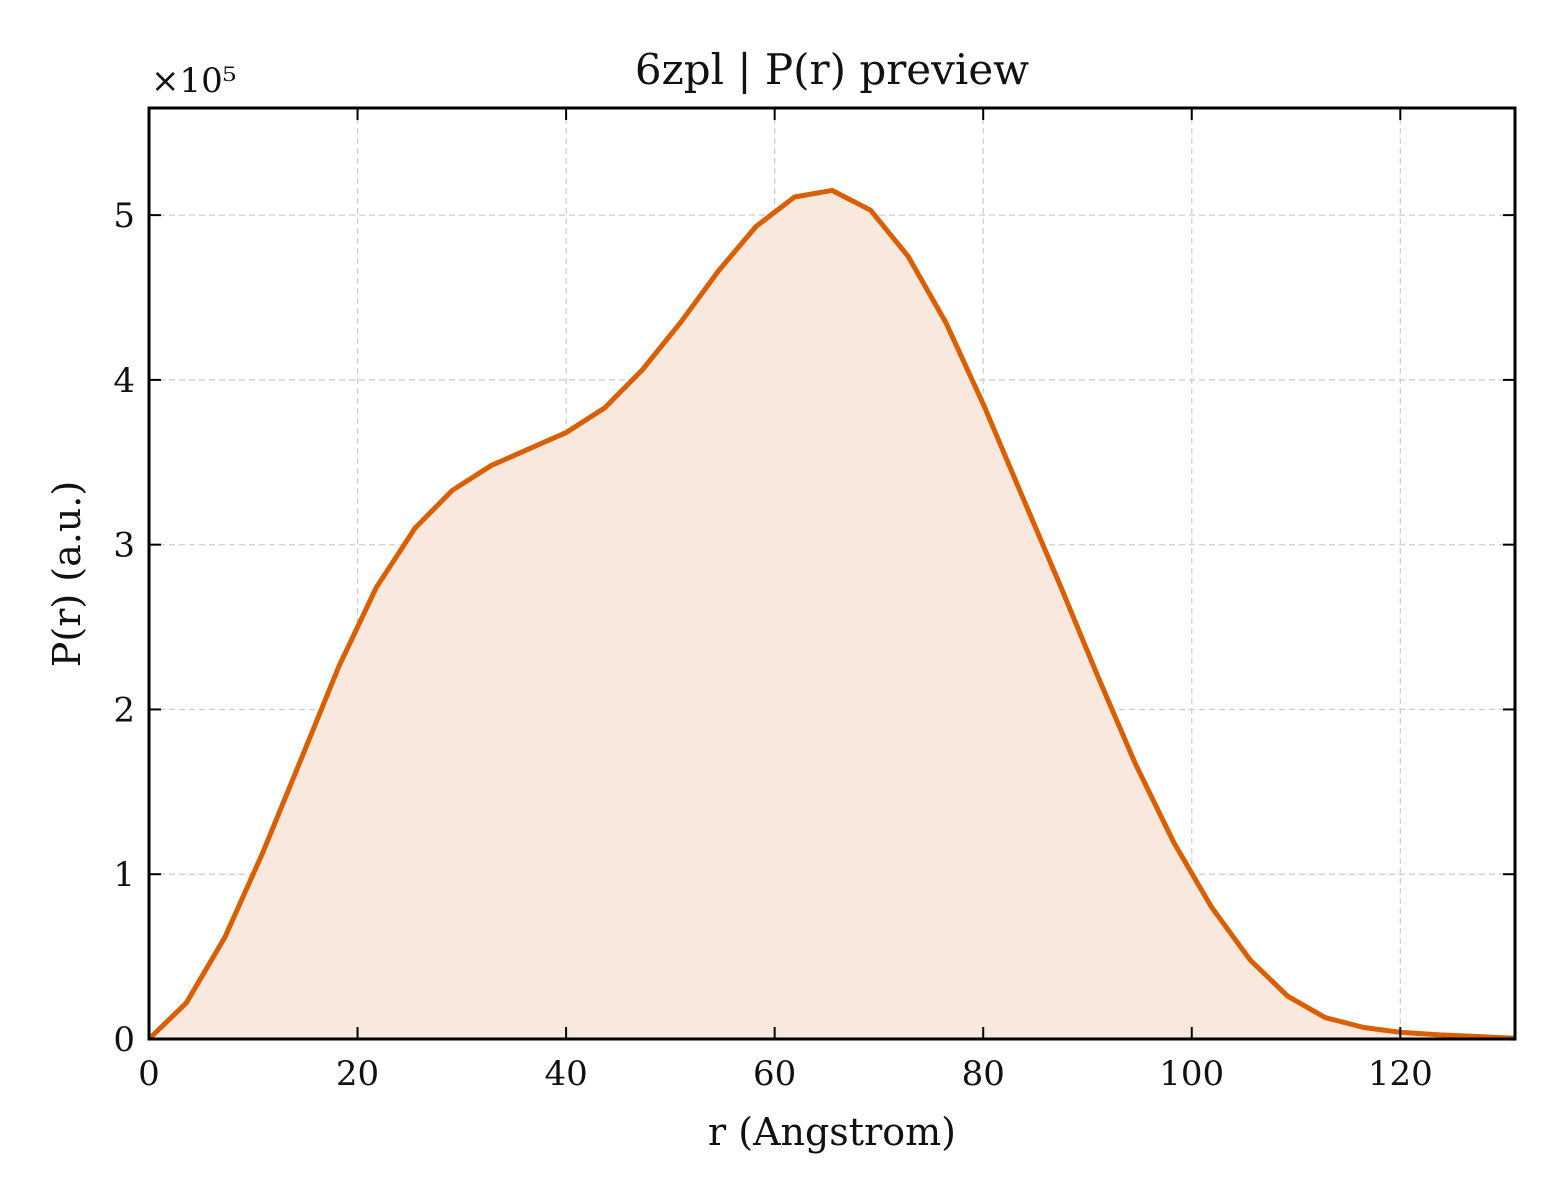  I want to click on x-tick-label: 40, so click(565, 1074).